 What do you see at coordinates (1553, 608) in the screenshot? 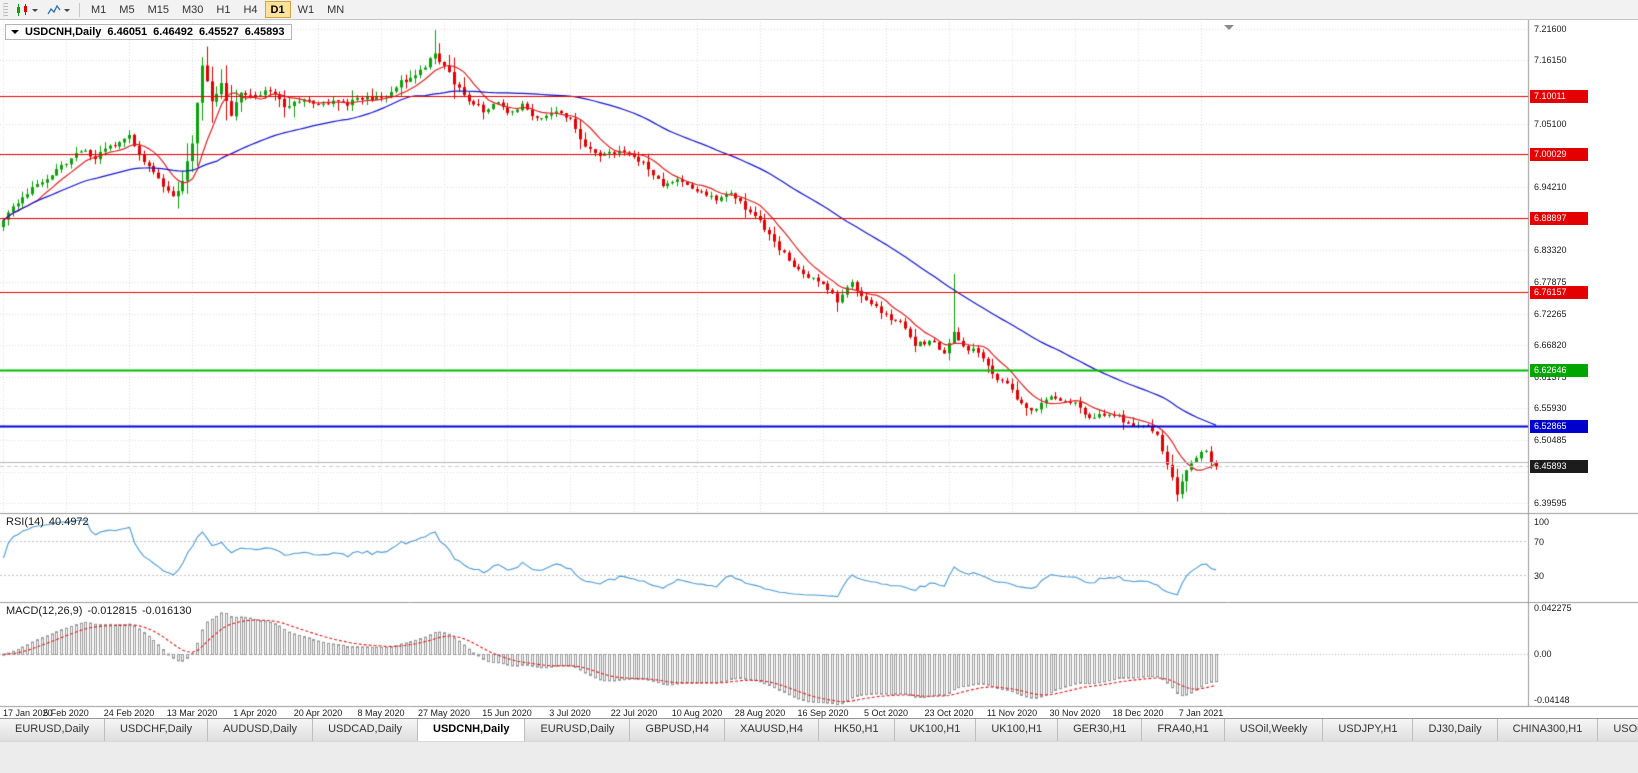
I see `macd-axis-label: 0.042275` at bounding box center [1553, 608].